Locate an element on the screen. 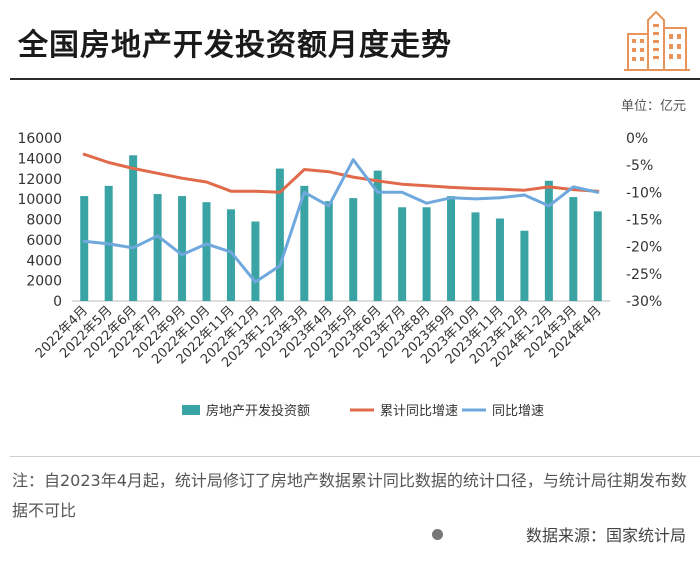 Image resolution: width=700 pixels, height=577 pixels. left-axis-tick-label: 10000 is located at coordinates (39, 200).